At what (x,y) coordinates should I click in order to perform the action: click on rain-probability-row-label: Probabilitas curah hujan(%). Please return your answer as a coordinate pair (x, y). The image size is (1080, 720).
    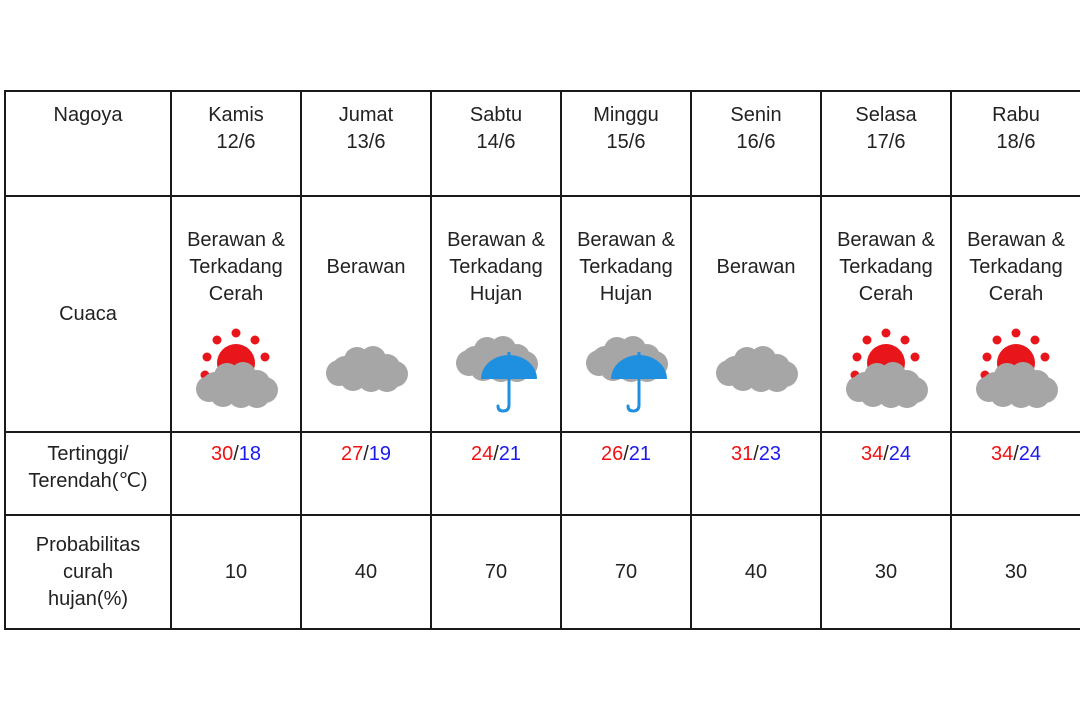
    Looking at the image, I should click on (88, 572).